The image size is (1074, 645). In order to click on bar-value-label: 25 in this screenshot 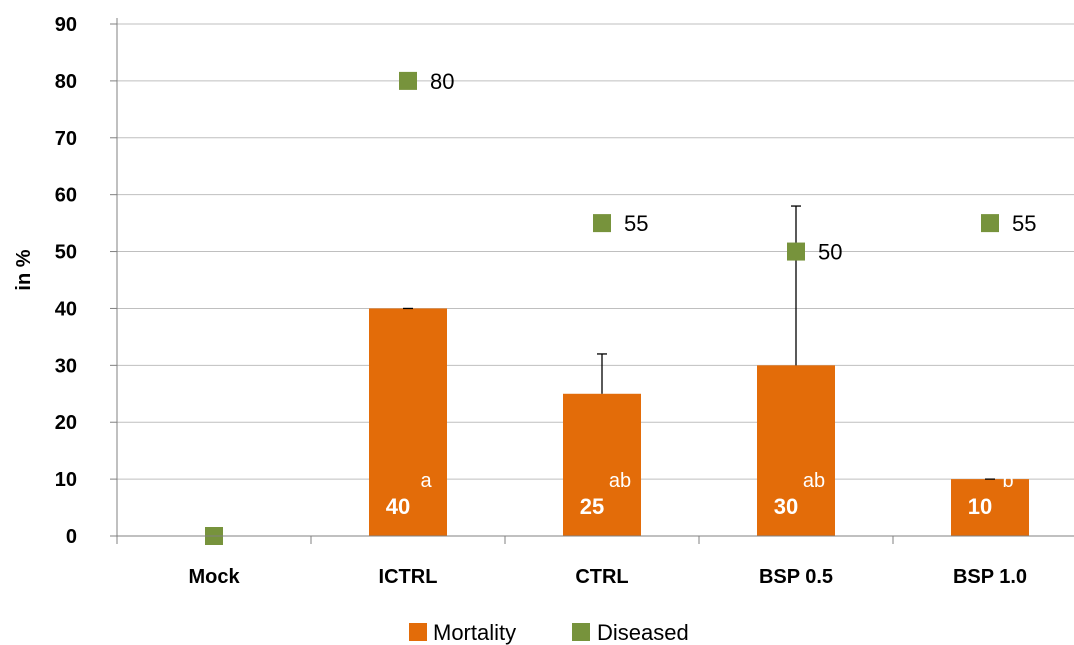, I will do `click(592, 506)`.